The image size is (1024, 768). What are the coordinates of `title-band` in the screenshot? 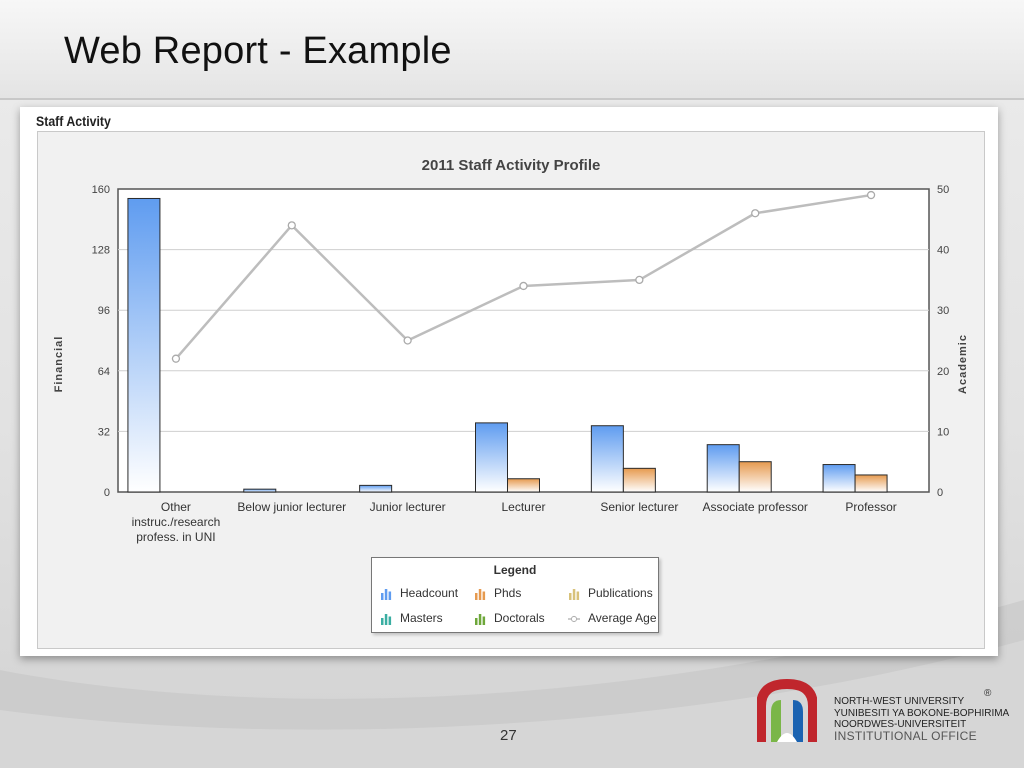 It's located at (512, 49).